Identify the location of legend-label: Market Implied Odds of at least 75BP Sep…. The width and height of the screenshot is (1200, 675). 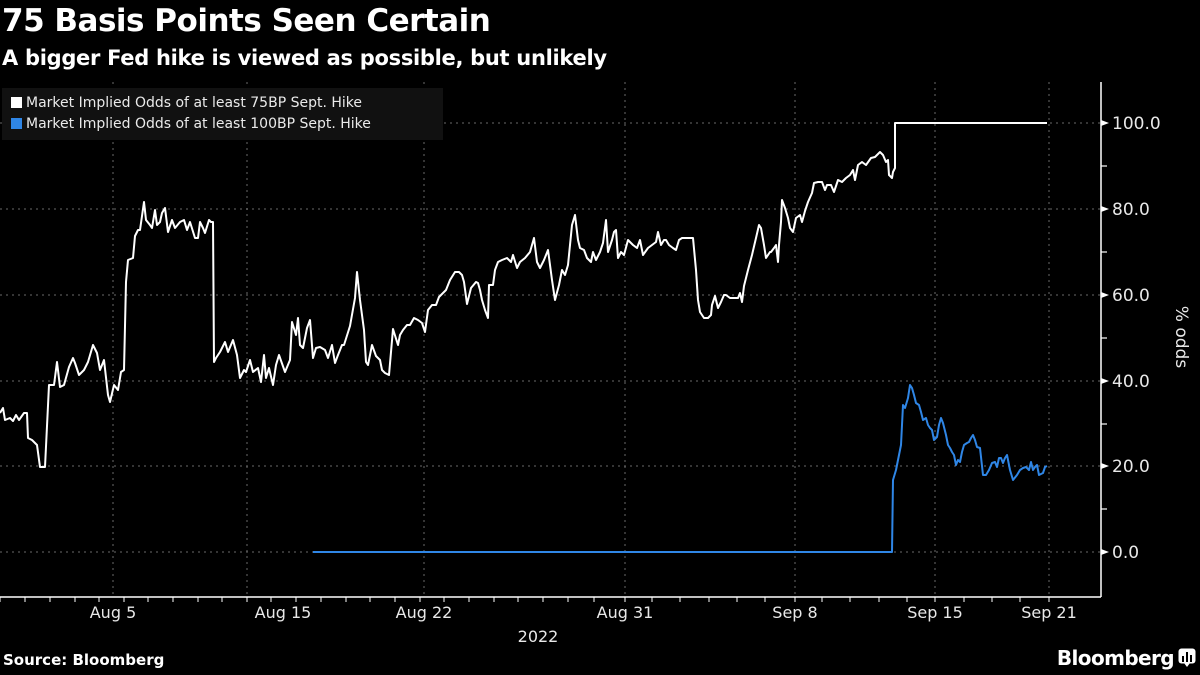
(194, 102).